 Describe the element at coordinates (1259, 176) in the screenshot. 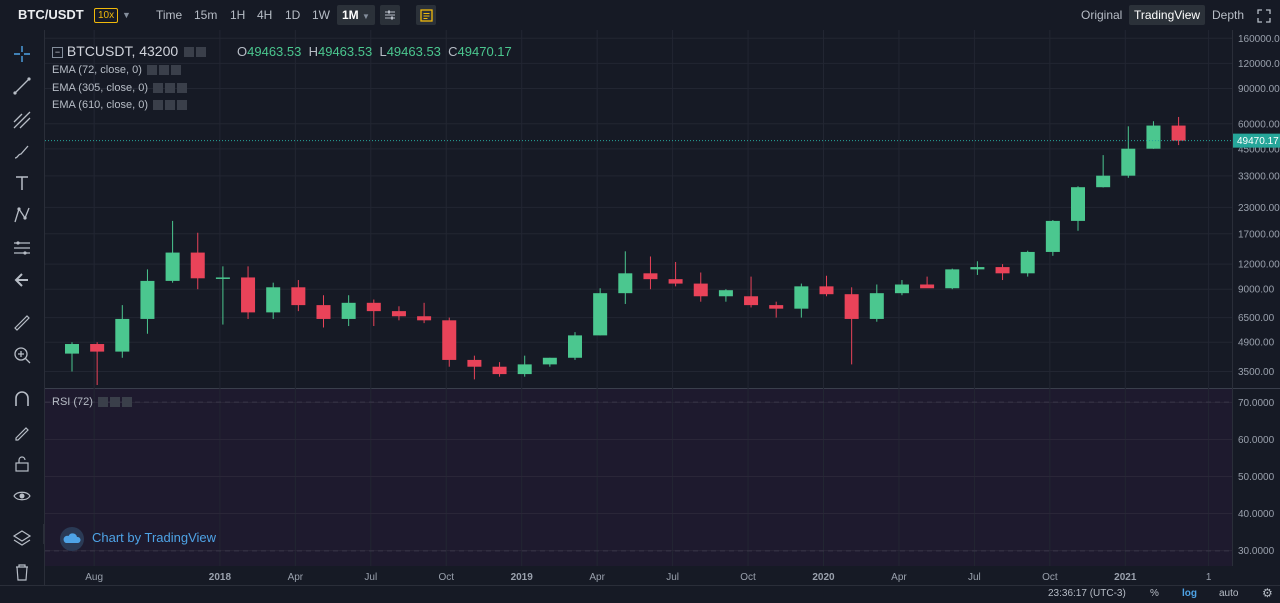

I see `price-tick-label: 33000.00` at that location.